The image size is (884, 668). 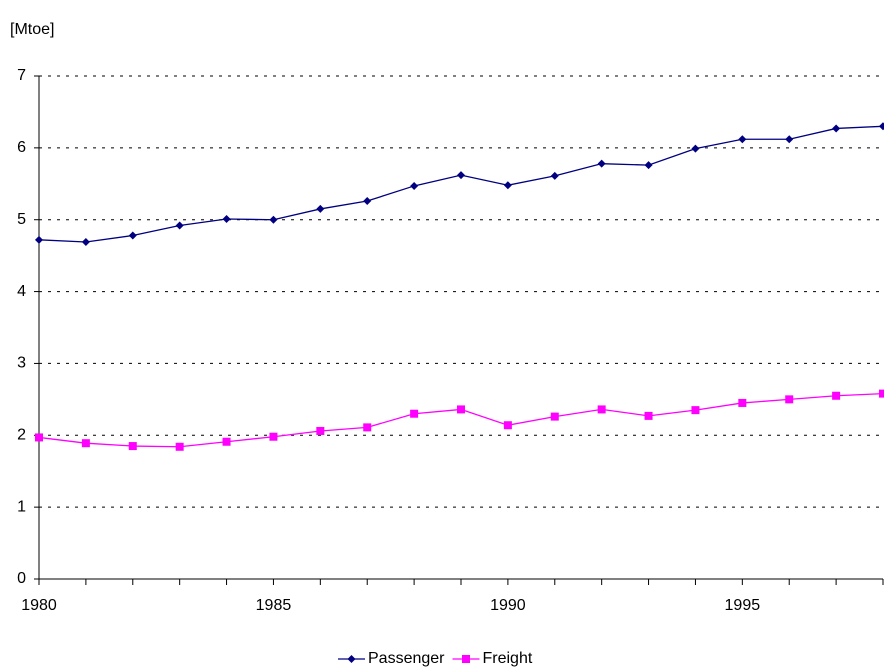 What do you see at coordinates (461, 420) in the screenshot?
I see `series-line` at bounding box center [461, 420].